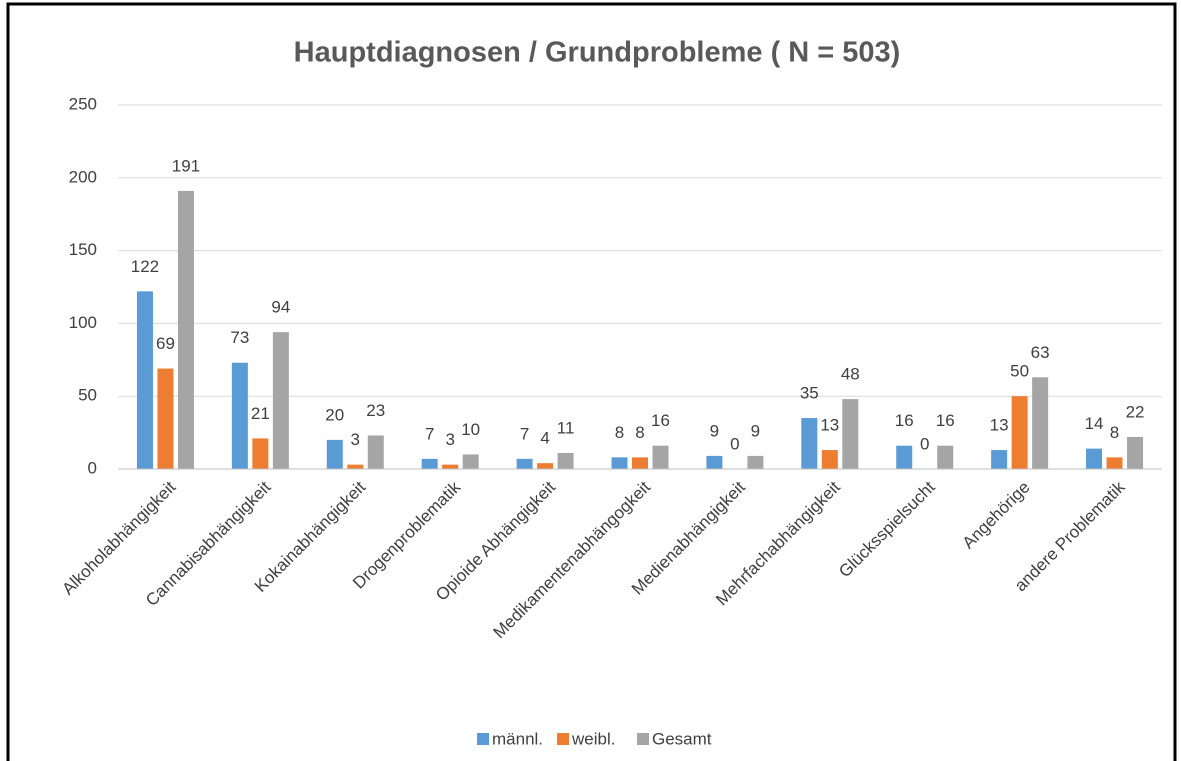 This screenshot has width=1181, height=761. What do you see at coordinates (375, 410) in the screenshot?
I see `data-label: 23` at bounding box center [375, 410].